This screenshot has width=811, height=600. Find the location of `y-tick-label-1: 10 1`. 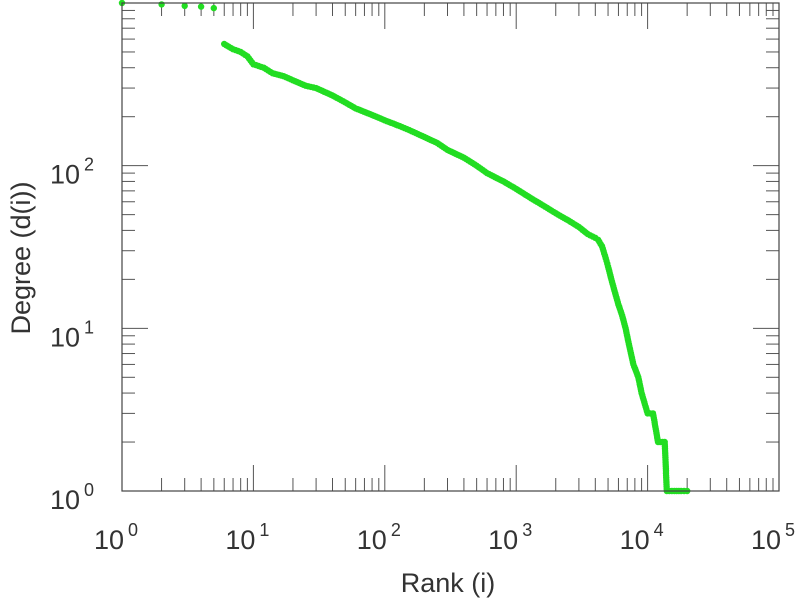

y-tick-label-1: 10 1 is located at coordinates (72, 334).